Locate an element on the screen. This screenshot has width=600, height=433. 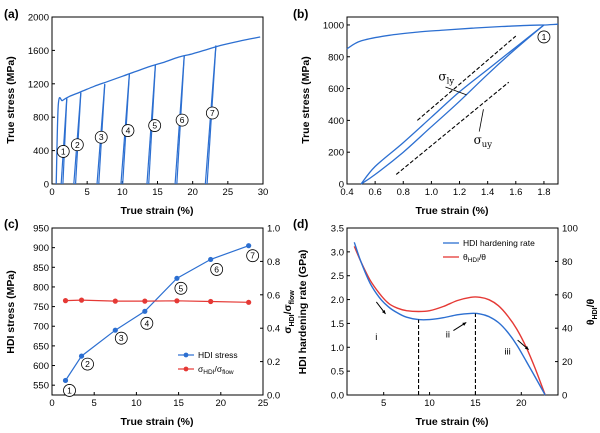
region-label: ii is located at coordinates (448, 335).